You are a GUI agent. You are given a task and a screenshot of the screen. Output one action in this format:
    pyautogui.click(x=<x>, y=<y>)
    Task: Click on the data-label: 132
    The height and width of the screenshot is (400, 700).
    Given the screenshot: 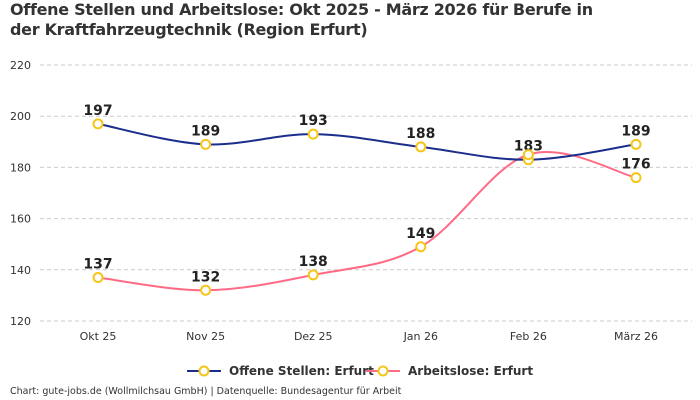 What is the action you would take?
    pyautogui.click(x=205, y=277)
    